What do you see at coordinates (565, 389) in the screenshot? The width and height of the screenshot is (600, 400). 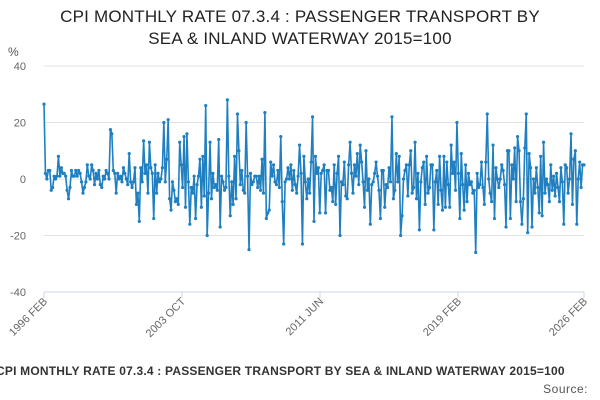 I see `source-label: Source:` at bounding box center [565, 389].